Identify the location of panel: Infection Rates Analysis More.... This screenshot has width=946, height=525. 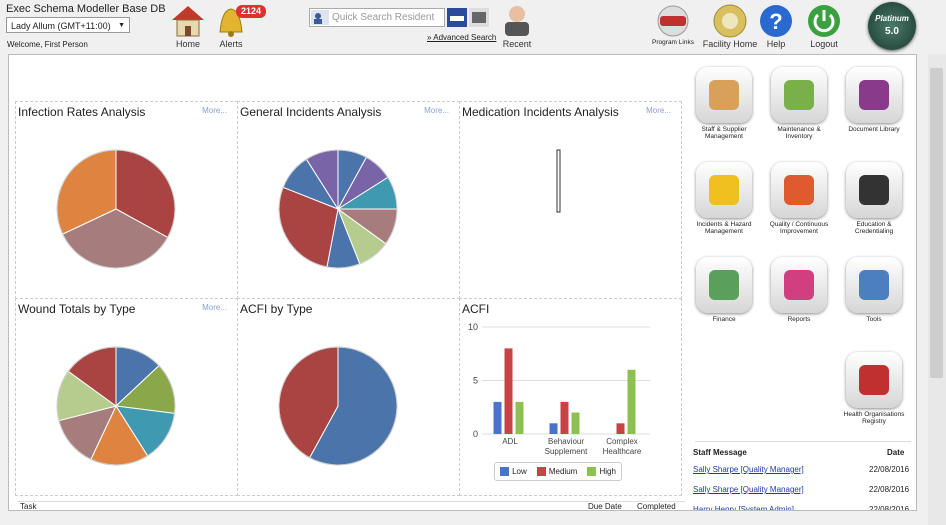
(126, 200).